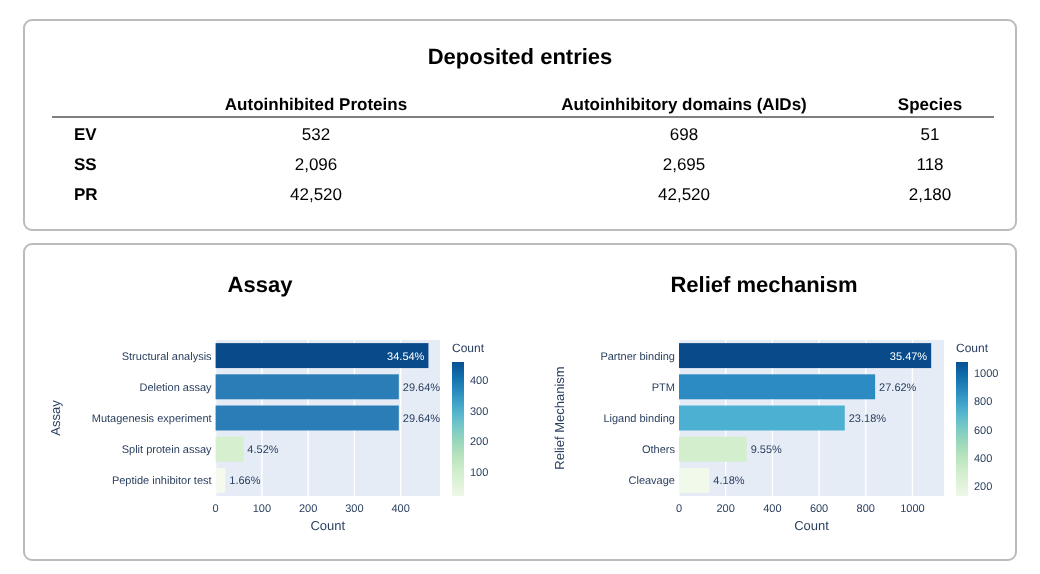 Image resolution: width=1040 pixels, height=574 pixels. What do you see at coordinates (684, 164) in the screenshot?
I see `text: 2,695` at bounding box center [684, 164].